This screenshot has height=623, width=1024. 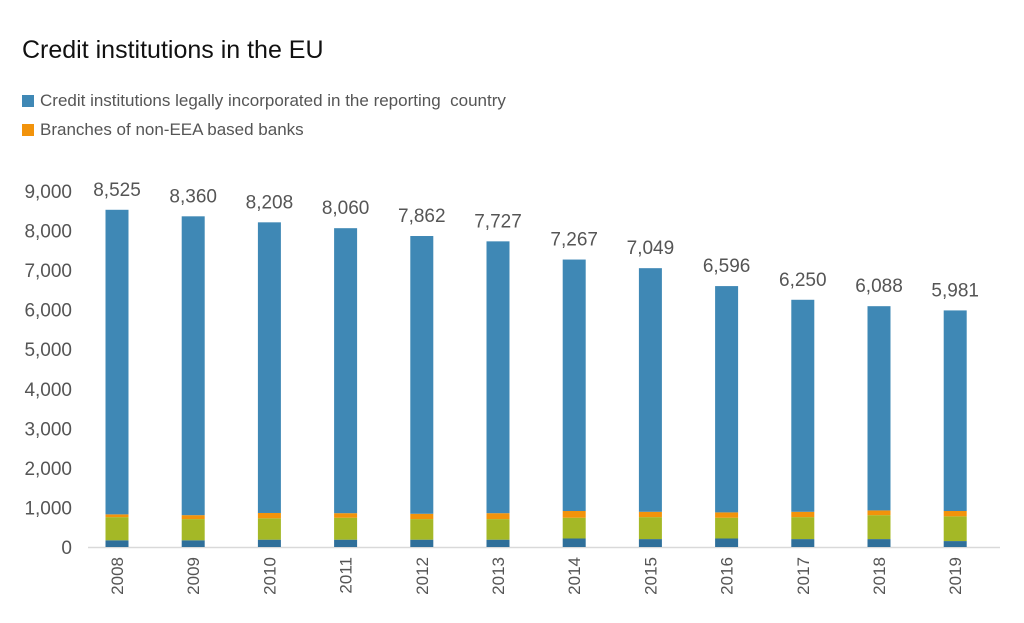 I want to click on total-label: 6,250, so click(x=803, y=280).